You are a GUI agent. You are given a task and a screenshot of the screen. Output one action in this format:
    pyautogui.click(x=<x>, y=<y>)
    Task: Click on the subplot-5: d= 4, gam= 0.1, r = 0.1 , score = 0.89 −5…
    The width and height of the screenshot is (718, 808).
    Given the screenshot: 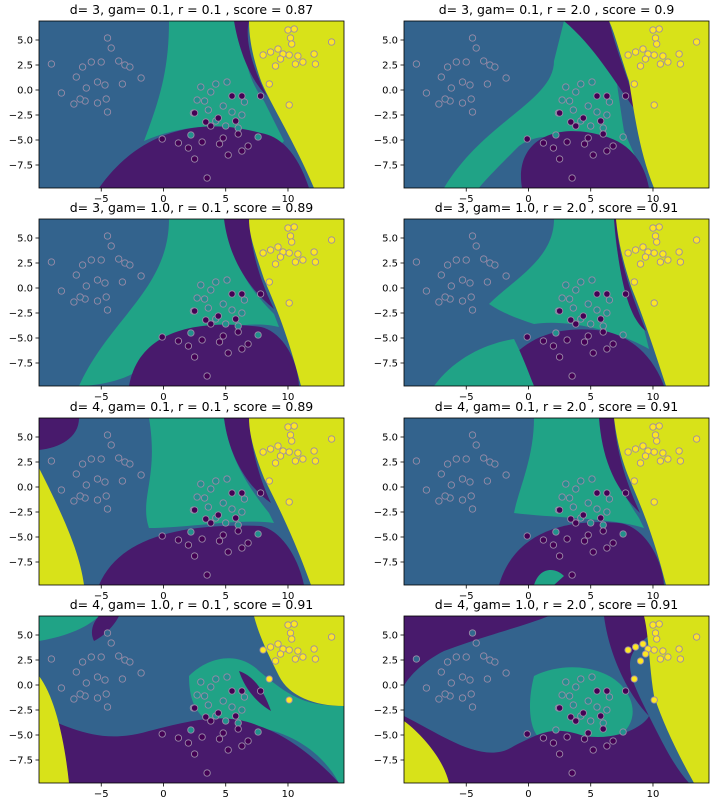 What is the action you would take?
    pyautogui.click(x=177, y=500)
    